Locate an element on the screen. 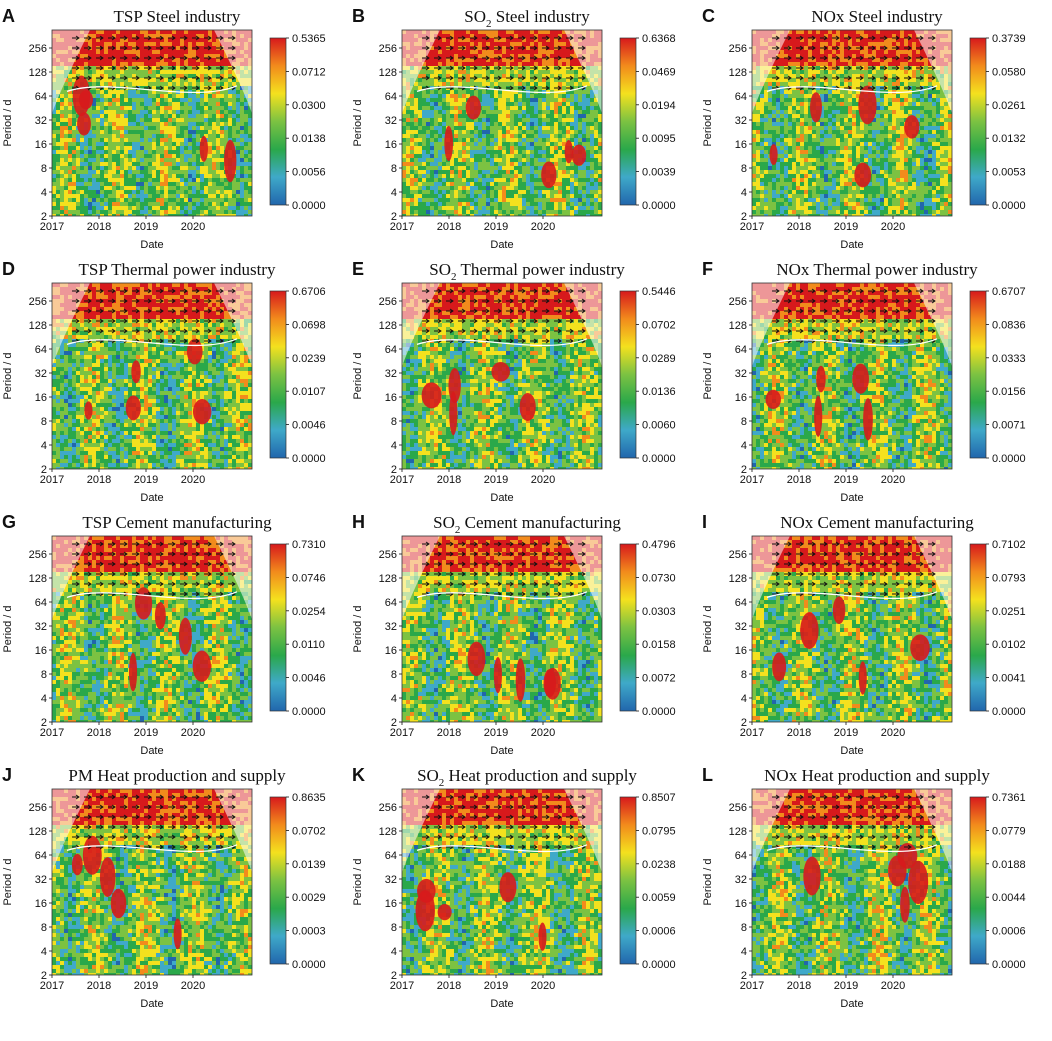 The height and width of the screenshot is (1041, 1052). colorbar-tick-label: 0.7361 is located at coordinates (1009, 798).